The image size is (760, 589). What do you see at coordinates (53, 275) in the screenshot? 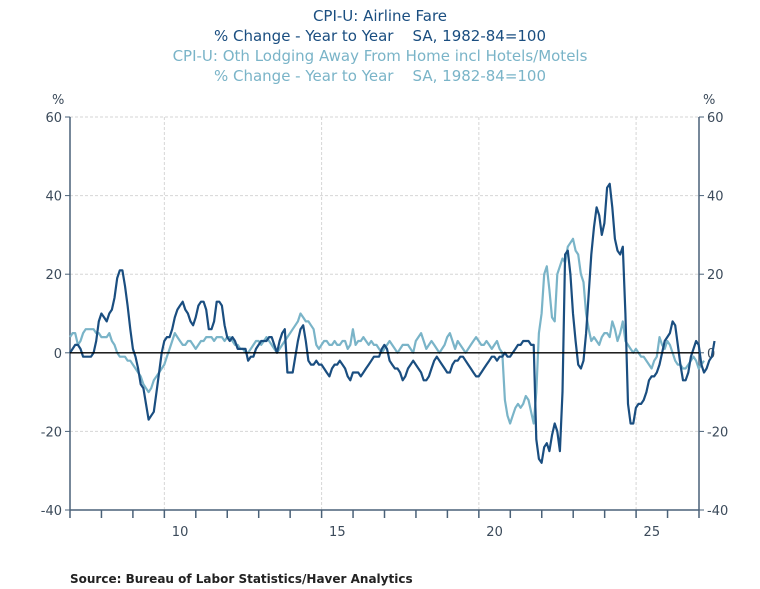
I see `y-tick-label-left: 20` at bounding box center [53, 275].